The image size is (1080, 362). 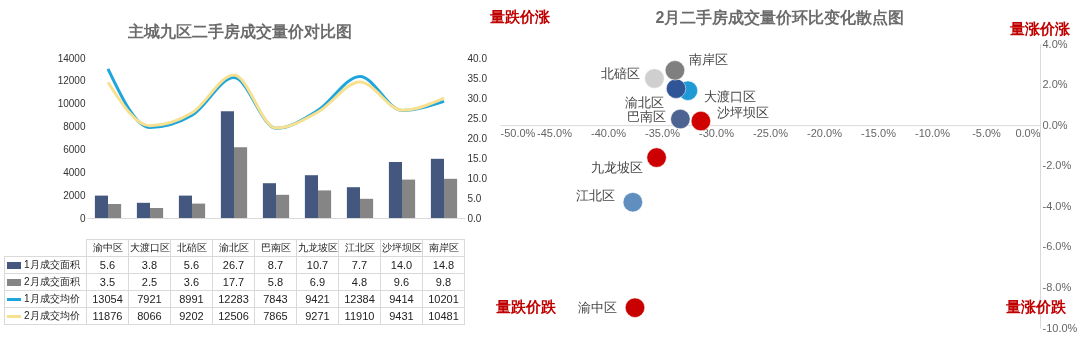 I want to click on y2-tick-label: 20.0, so click(x=477, y=138).